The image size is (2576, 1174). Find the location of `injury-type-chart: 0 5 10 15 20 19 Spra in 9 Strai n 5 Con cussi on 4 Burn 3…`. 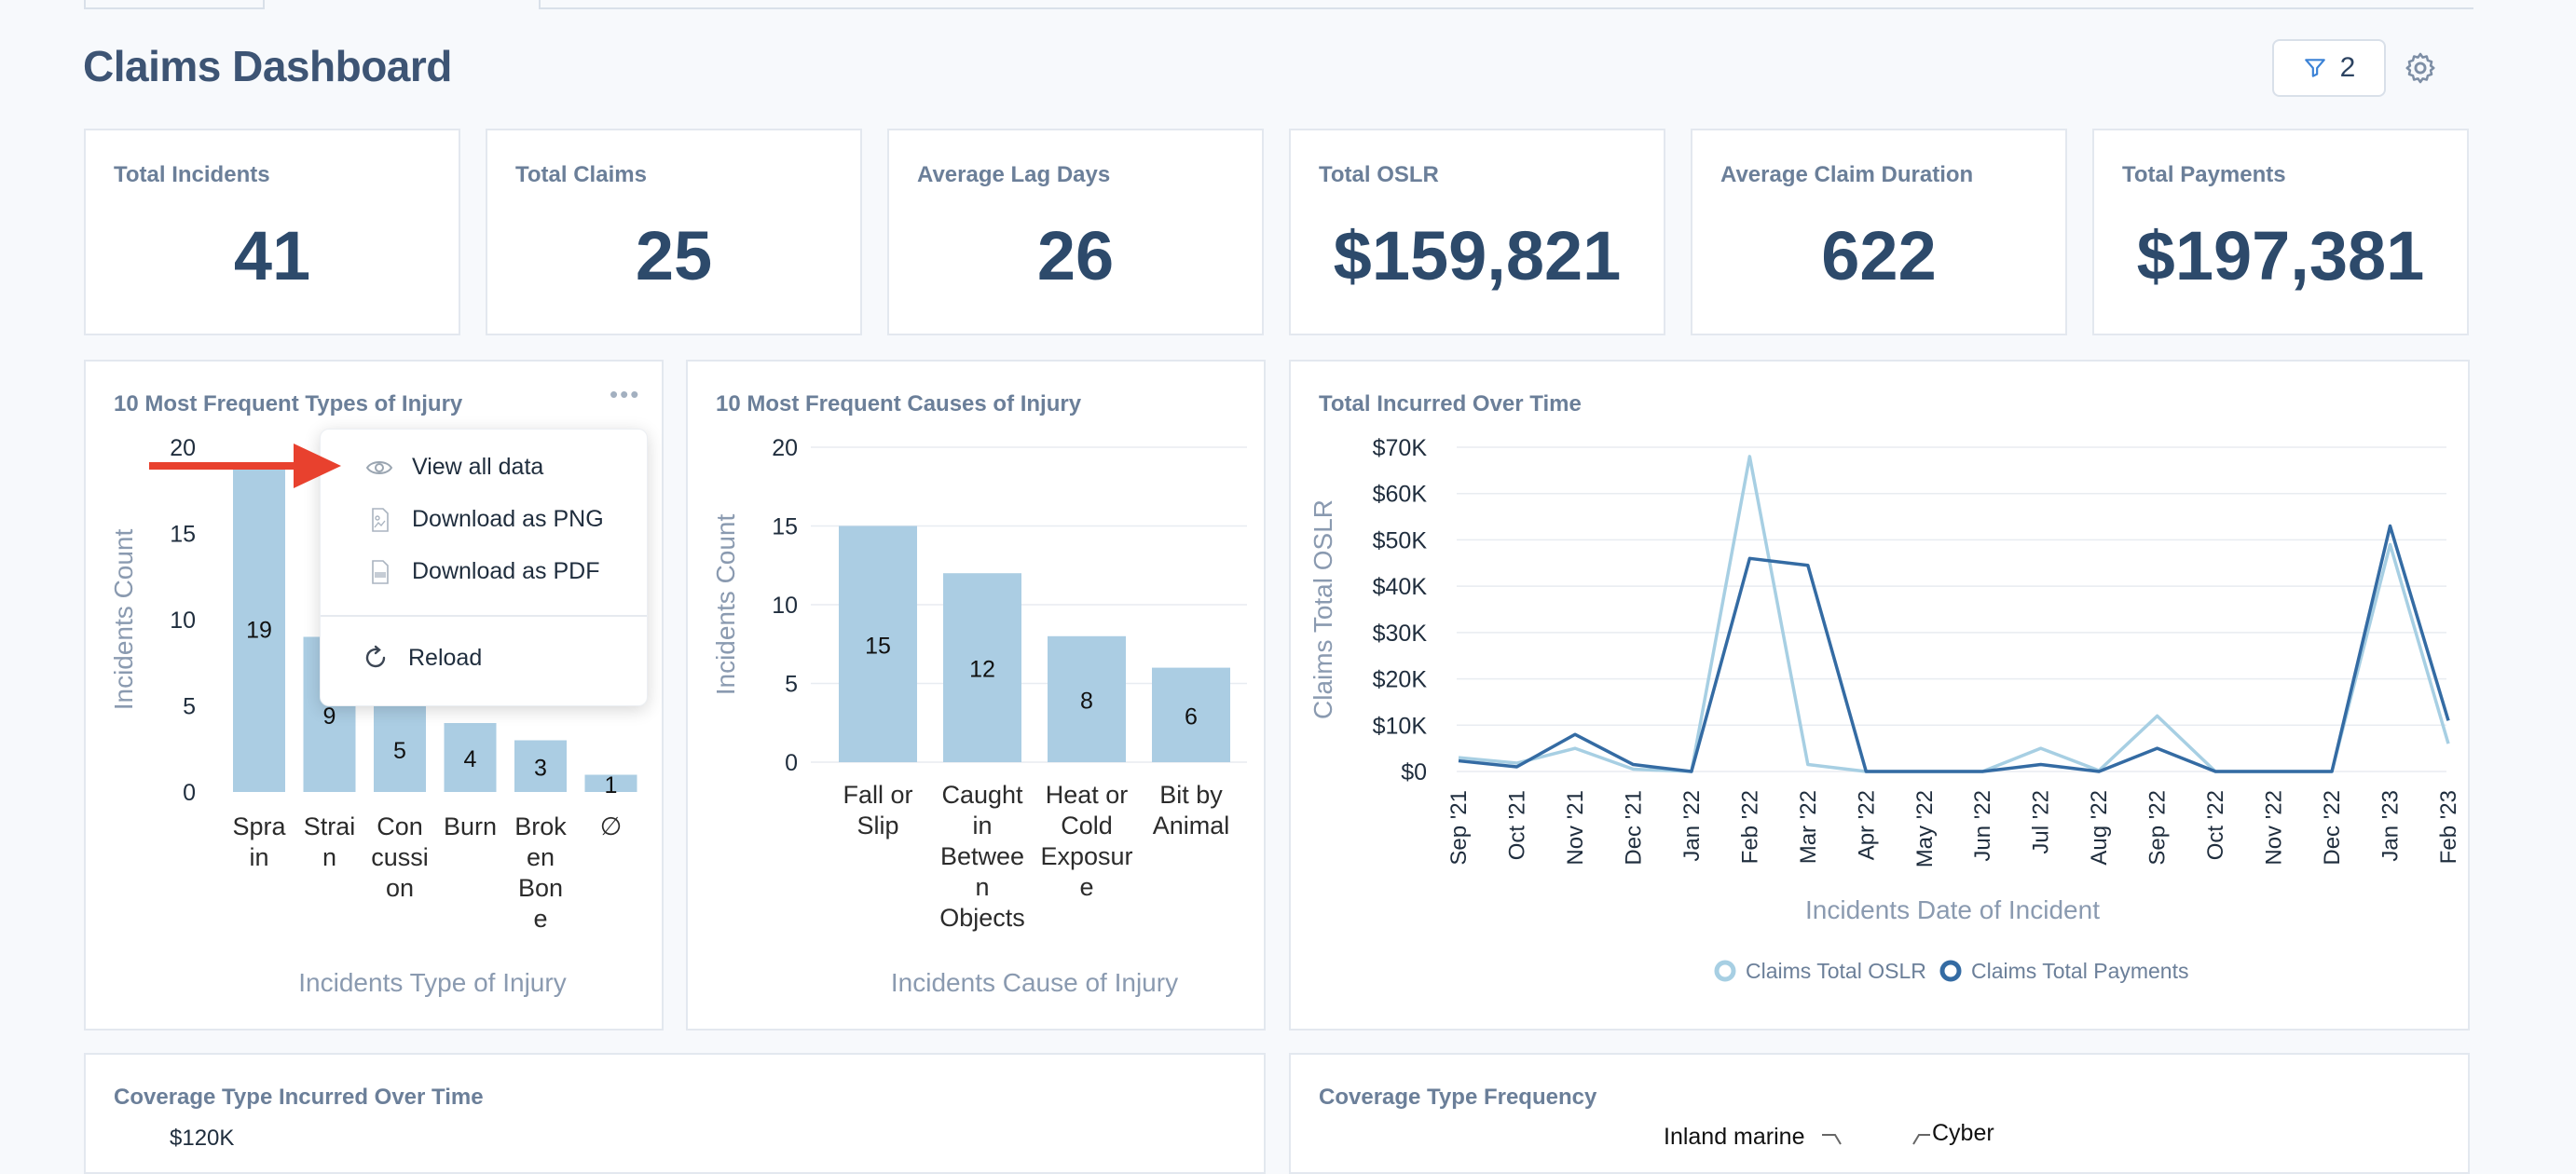

injury-type-chart: 0 5 10 15 20 19 Spra in 9 Strai n 5 Con cussi on 4 Burn 3… is located at coordinates (373, 716).